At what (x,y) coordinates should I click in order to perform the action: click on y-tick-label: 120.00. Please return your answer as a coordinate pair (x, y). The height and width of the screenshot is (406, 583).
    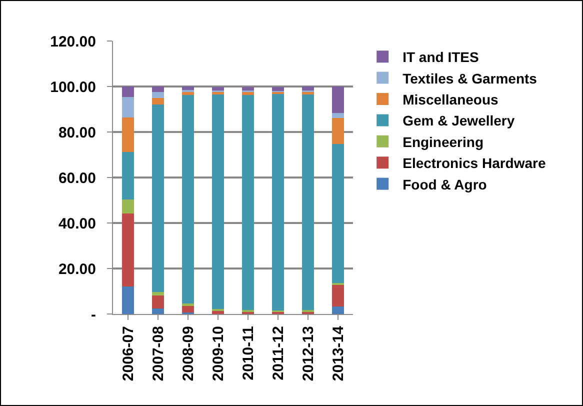
    Looking at the image, I should click on (73, 41).